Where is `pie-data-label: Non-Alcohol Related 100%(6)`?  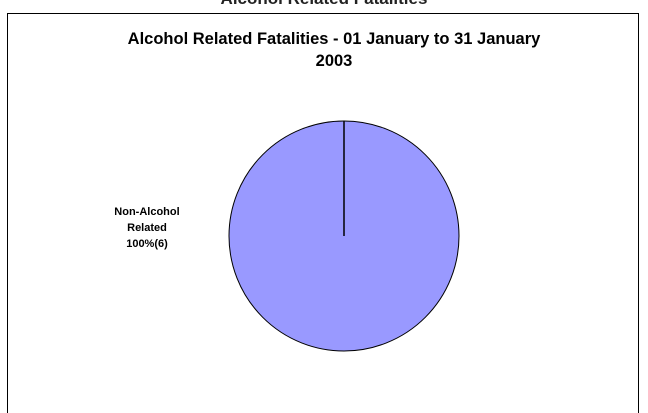
pie-data-label: Non-Alcohol Related 100%(6) is located at coordinates (147, 228).